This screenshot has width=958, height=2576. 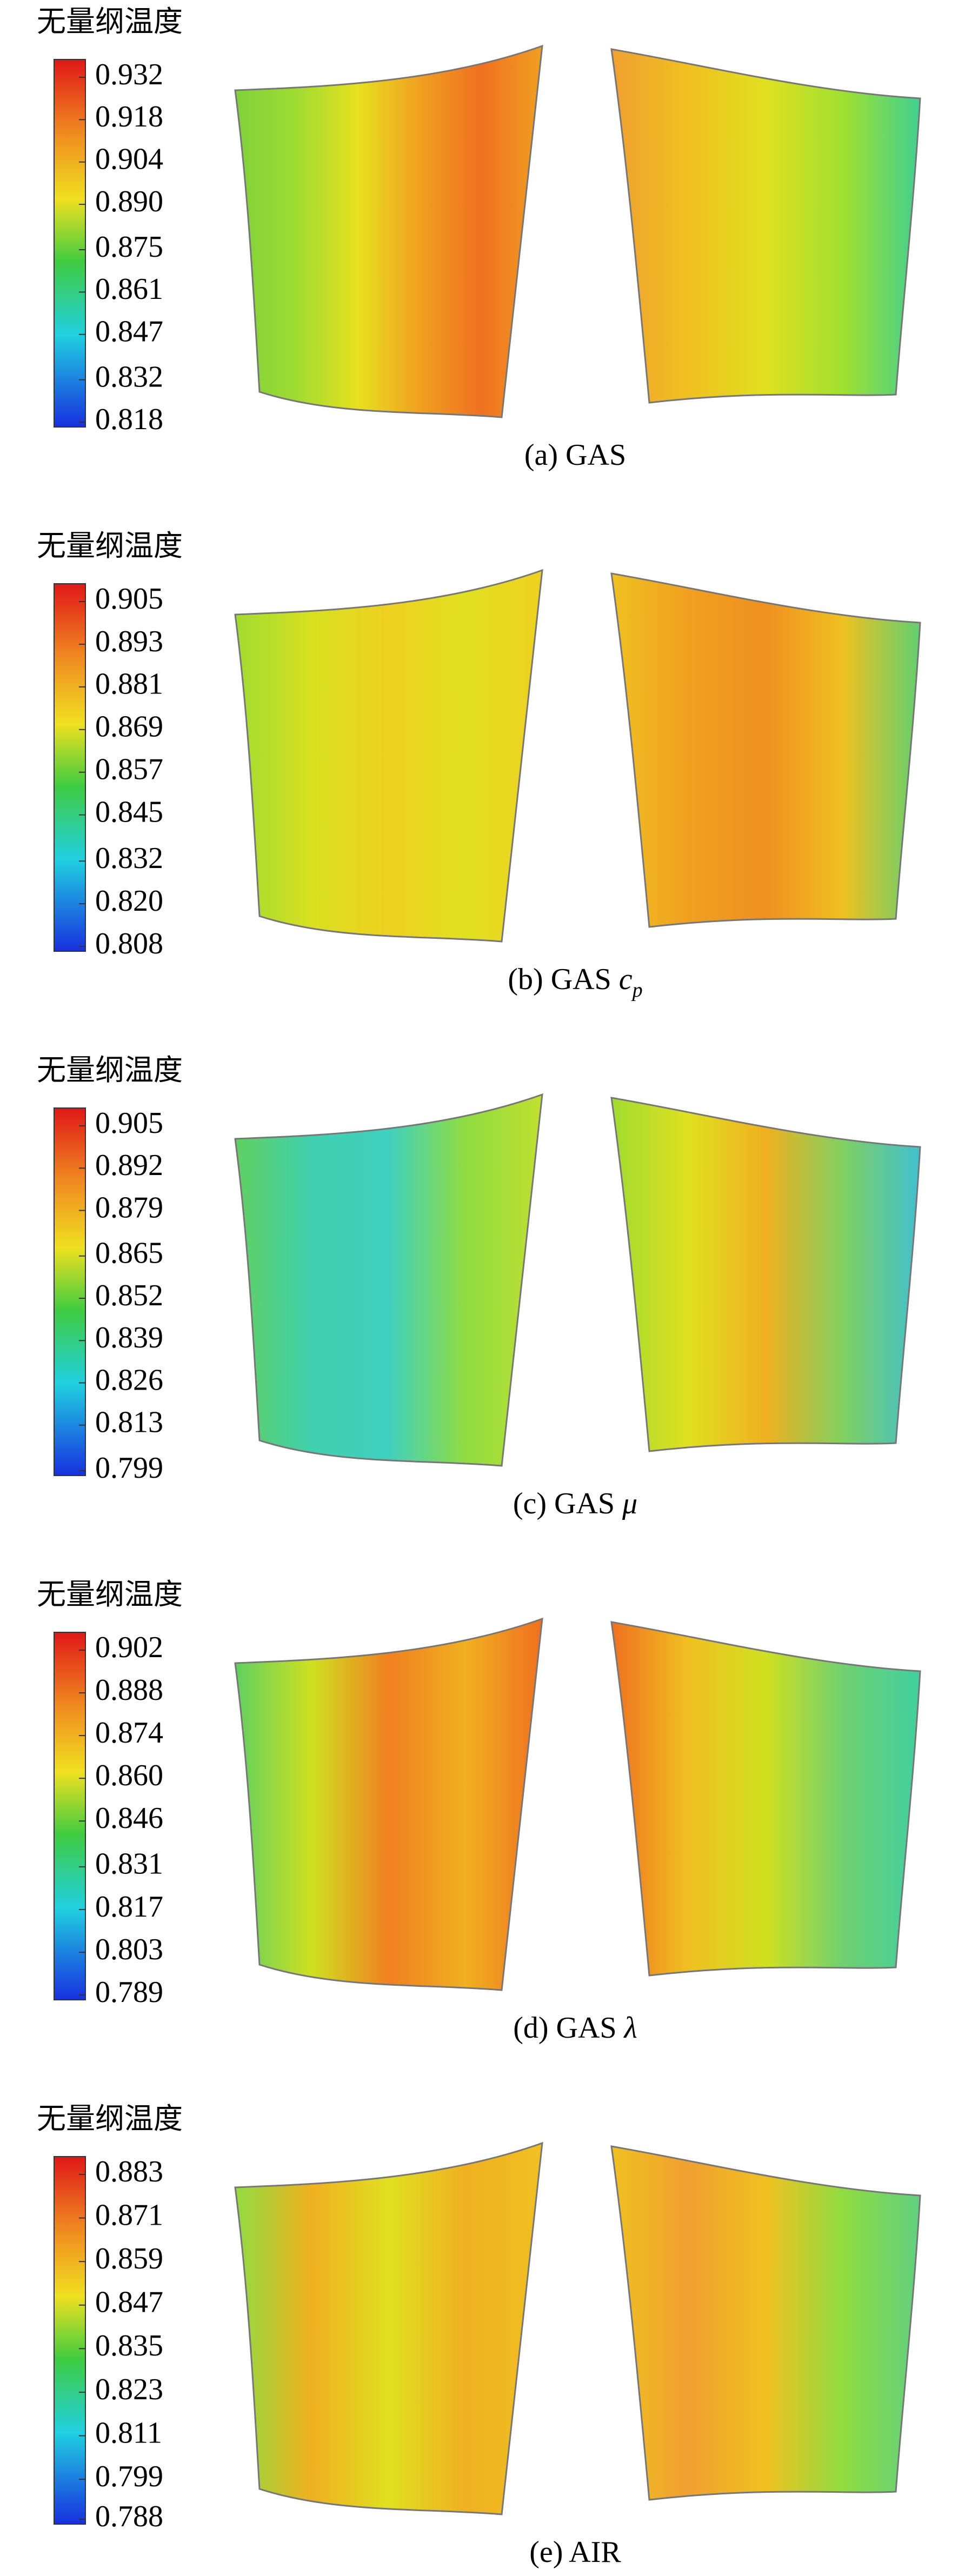 I want to click on tick-label: 0.788, so click(x=129, y=2516).